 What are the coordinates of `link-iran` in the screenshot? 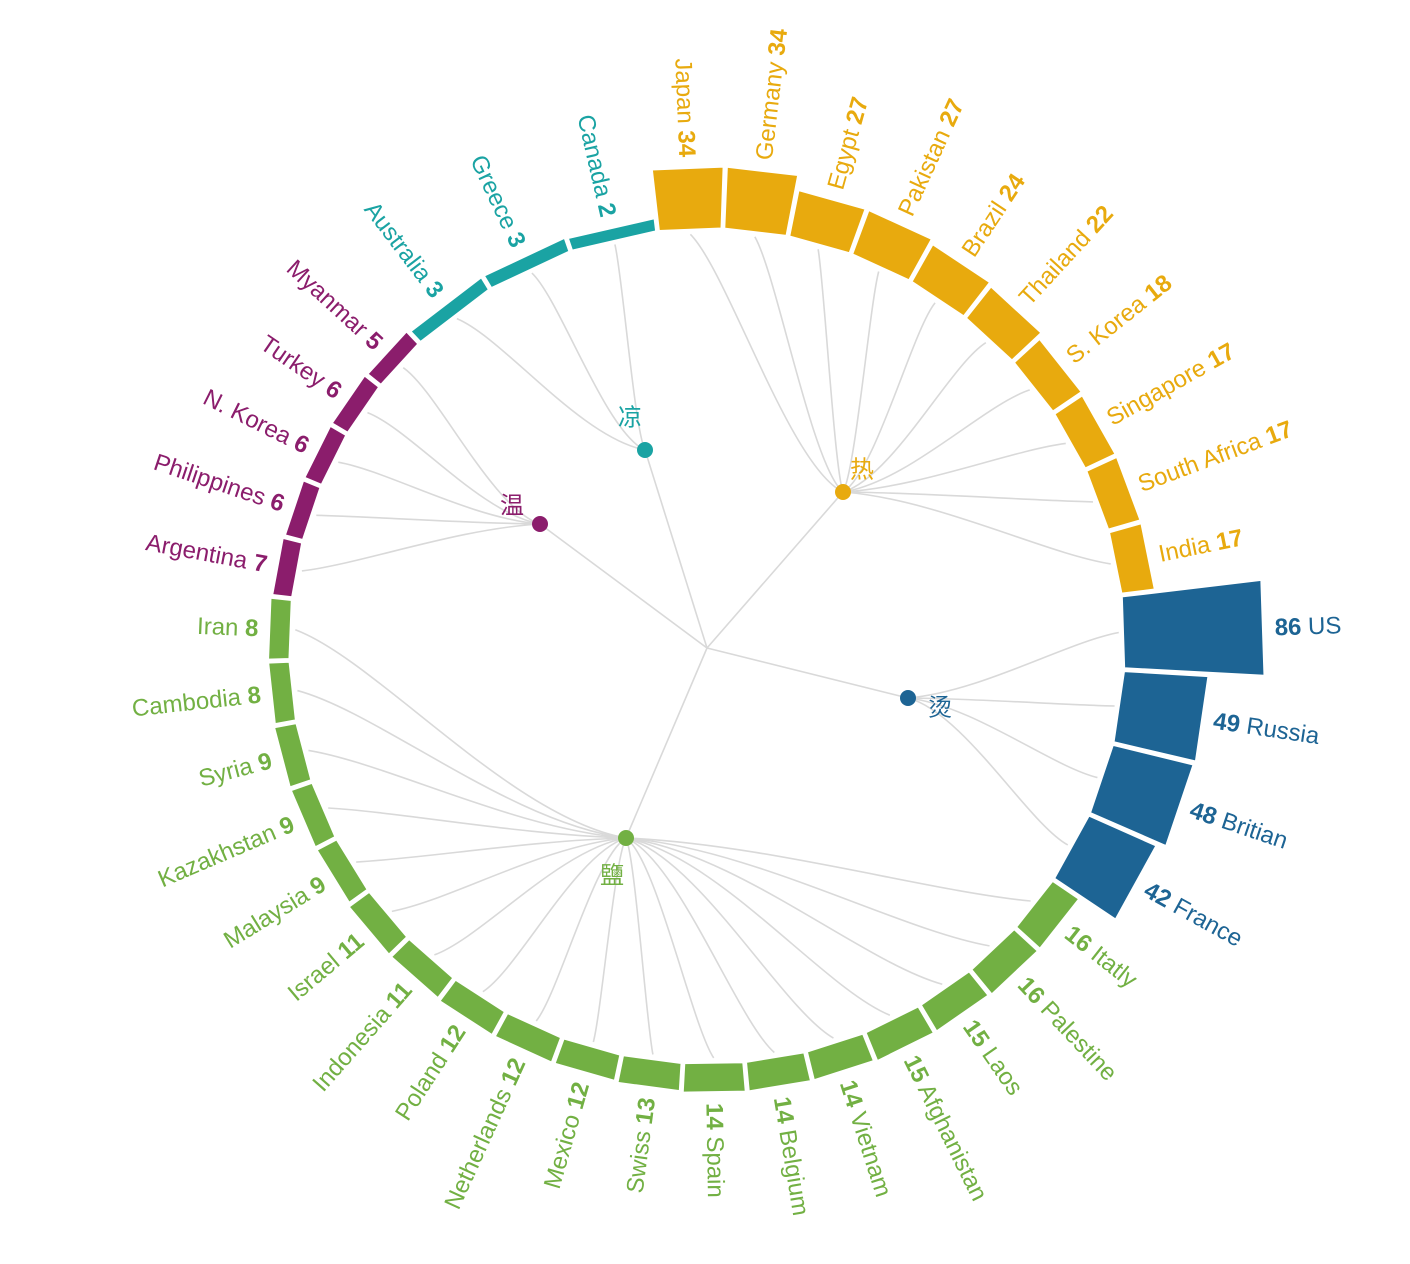 It's located at (461, 733).